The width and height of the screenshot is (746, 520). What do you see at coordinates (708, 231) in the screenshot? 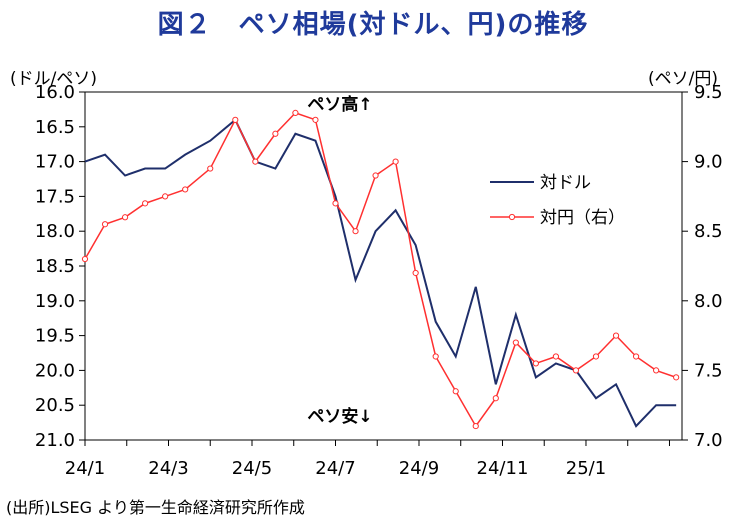
I see `right-tick-label: 8.5` at bounding box center [708, 231].